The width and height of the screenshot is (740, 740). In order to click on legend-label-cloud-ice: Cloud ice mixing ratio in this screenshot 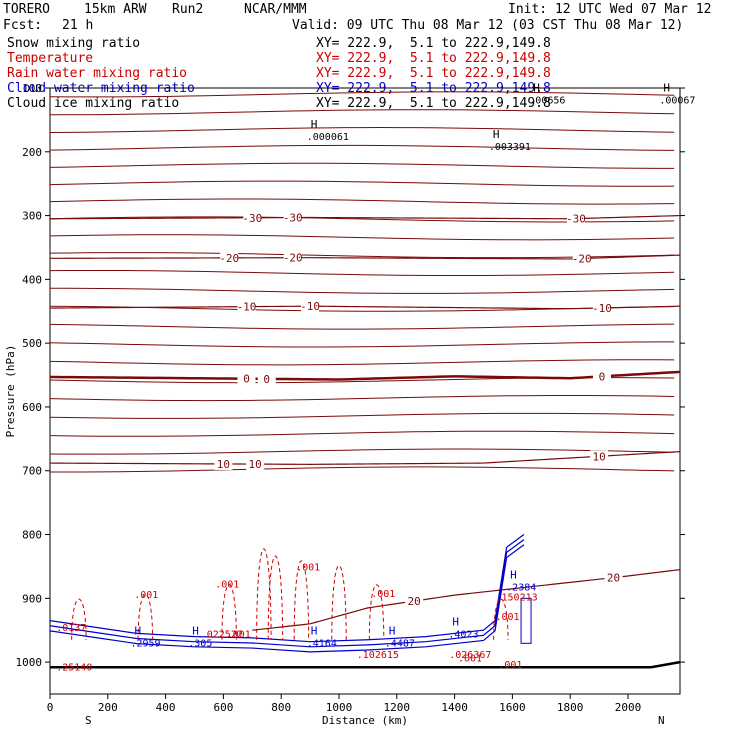, I will do `click(93, 103)`.